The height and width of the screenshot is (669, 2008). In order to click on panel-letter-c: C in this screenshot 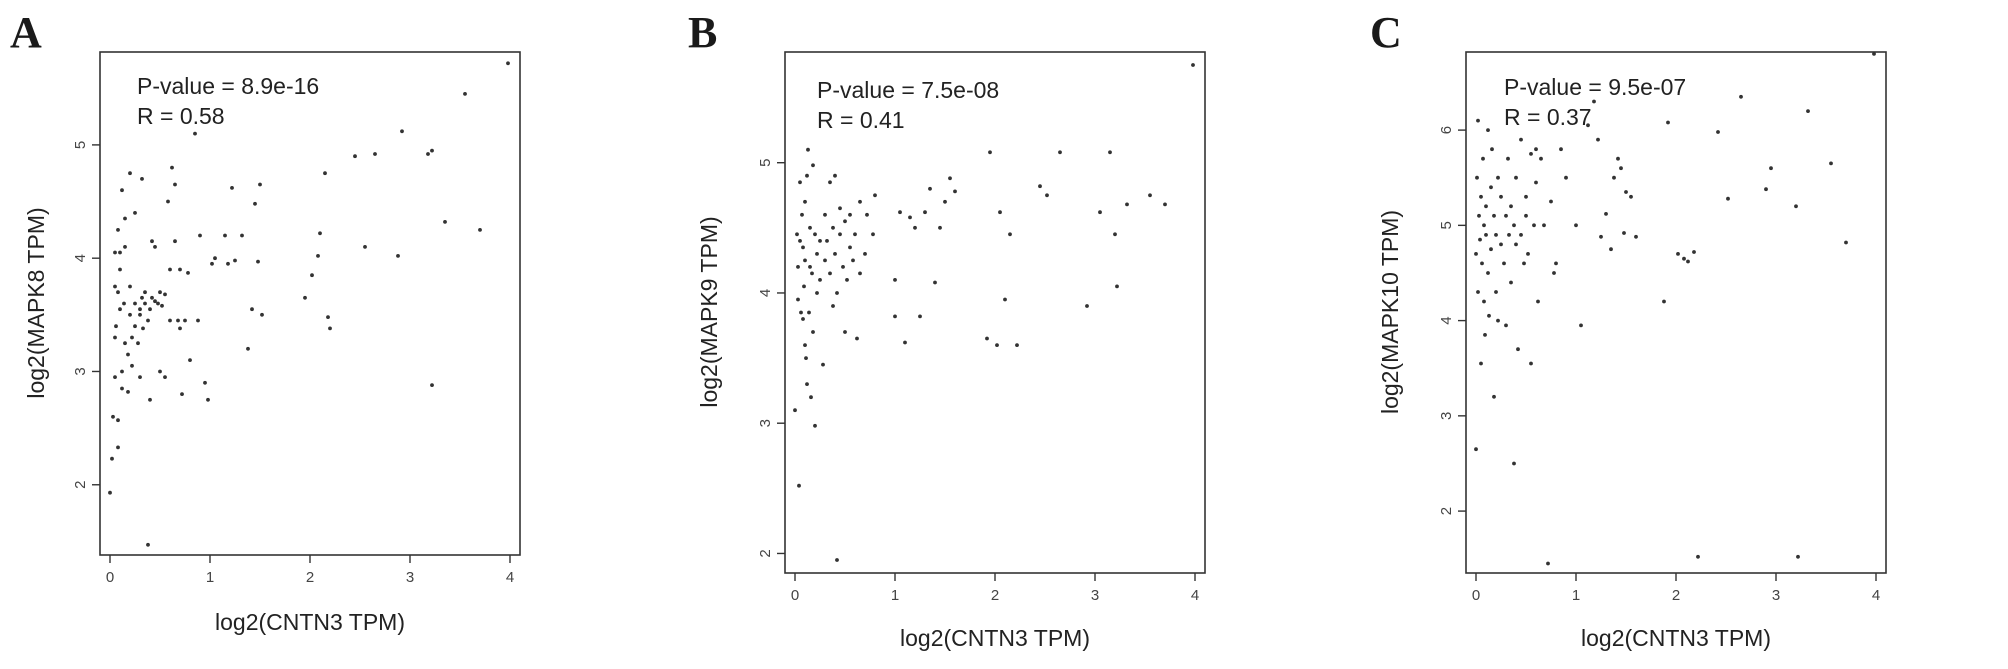, I will do `click(1386, 32)`.